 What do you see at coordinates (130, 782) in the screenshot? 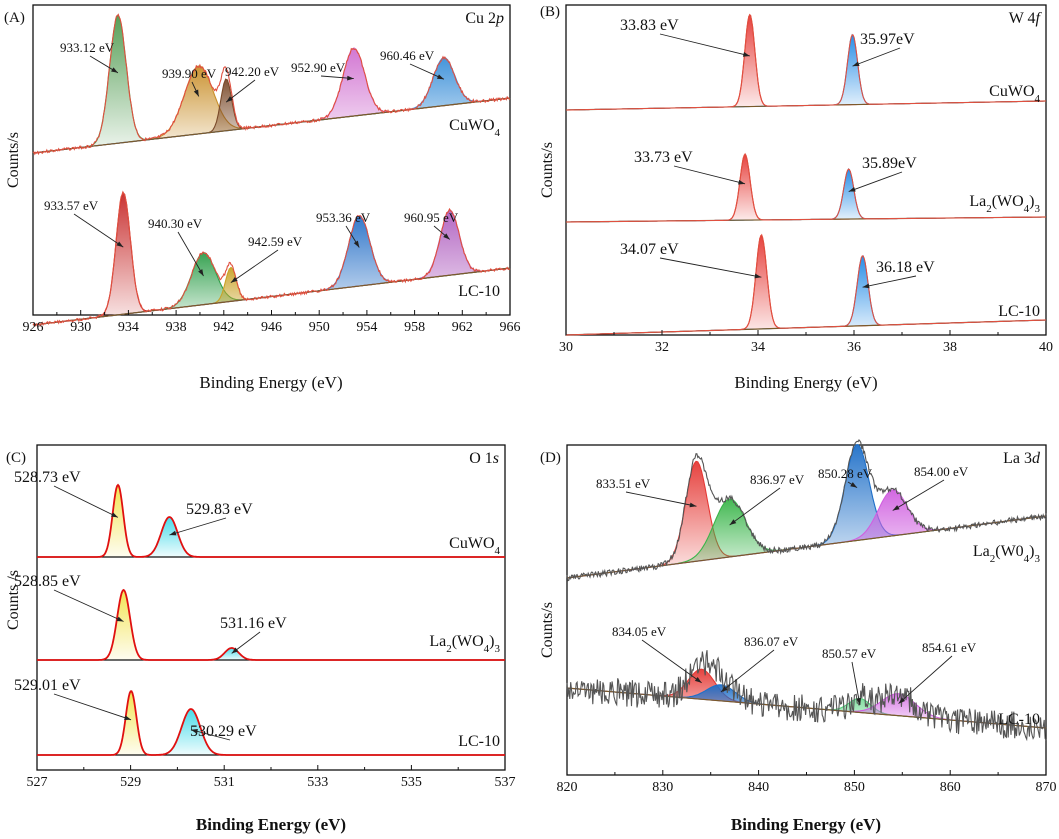
I see `x-tick-label: 529` at bounding box center [130, 782].